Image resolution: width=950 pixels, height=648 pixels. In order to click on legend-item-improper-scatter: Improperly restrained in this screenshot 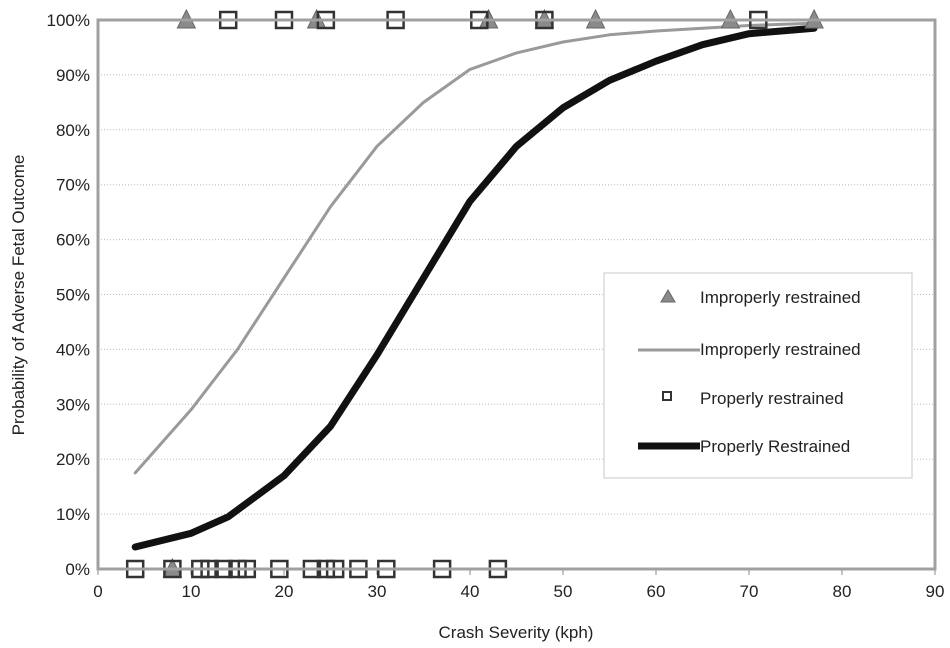, I will do `click(760, 297)`.